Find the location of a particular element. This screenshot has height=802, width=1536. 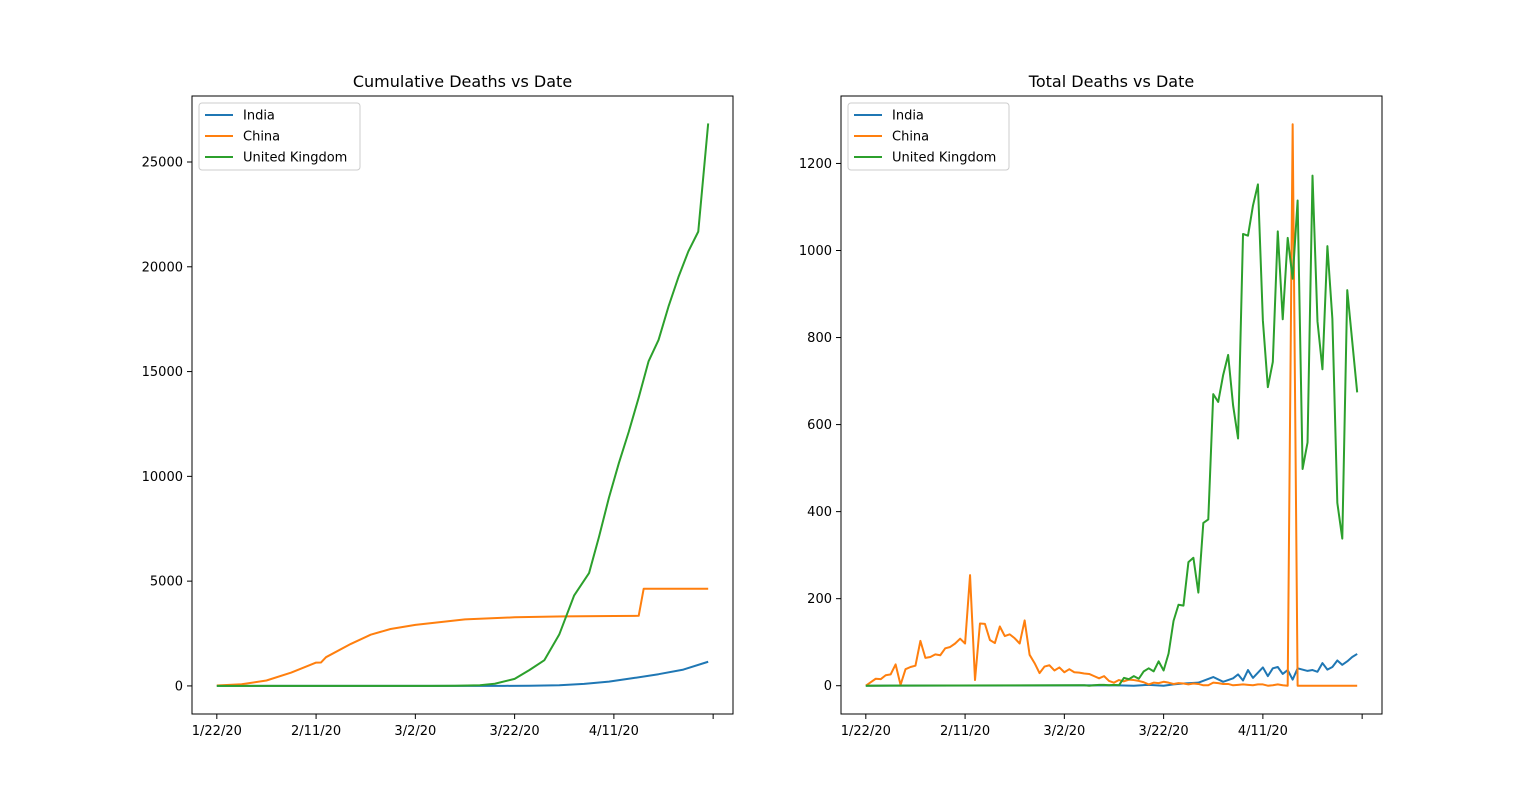

cumulative-legend: India China United Kingdom is located at coordinates (279, 136).